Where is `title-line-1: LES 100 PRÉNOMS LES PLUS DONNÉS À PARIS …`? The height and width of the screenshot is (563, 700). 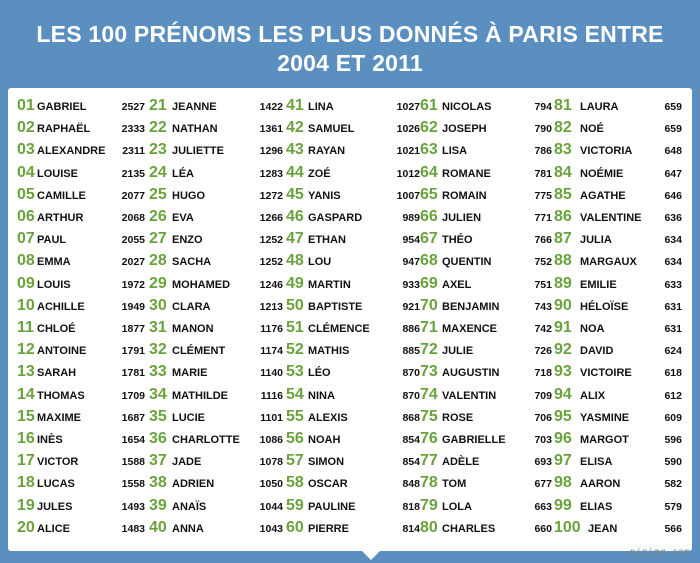
title-line-1: LES 100 PRÉNOMS LES PLUS DONNÉS À PARIS … is located at coordinates (350, 34).